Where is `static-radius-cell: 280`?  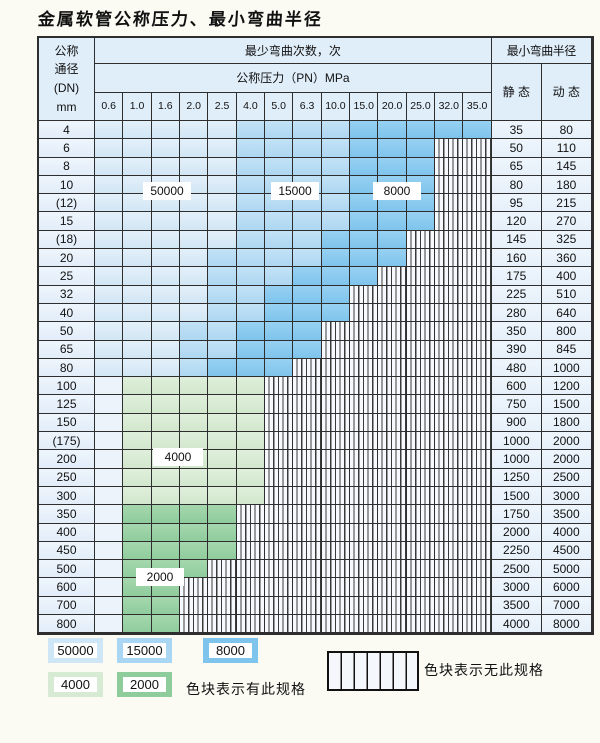 static-radius-cell: 280 is located at coordinates (516, 313).